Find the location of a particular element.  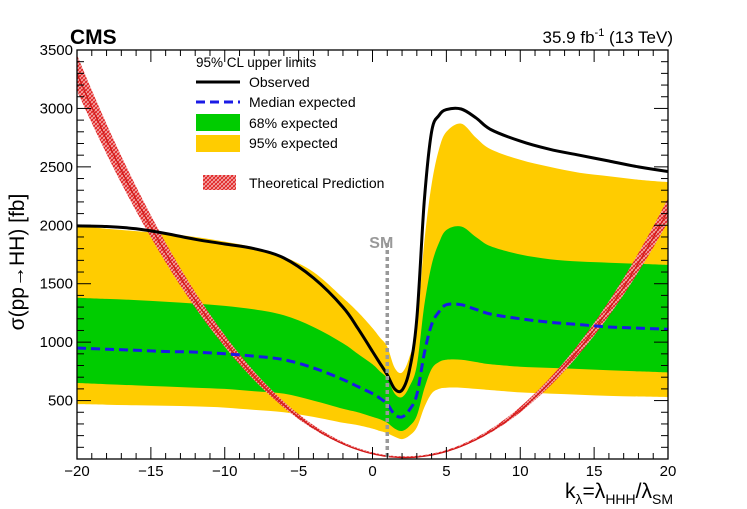

x-axis-title-sub3: SM is located at coordinates (662, 499).